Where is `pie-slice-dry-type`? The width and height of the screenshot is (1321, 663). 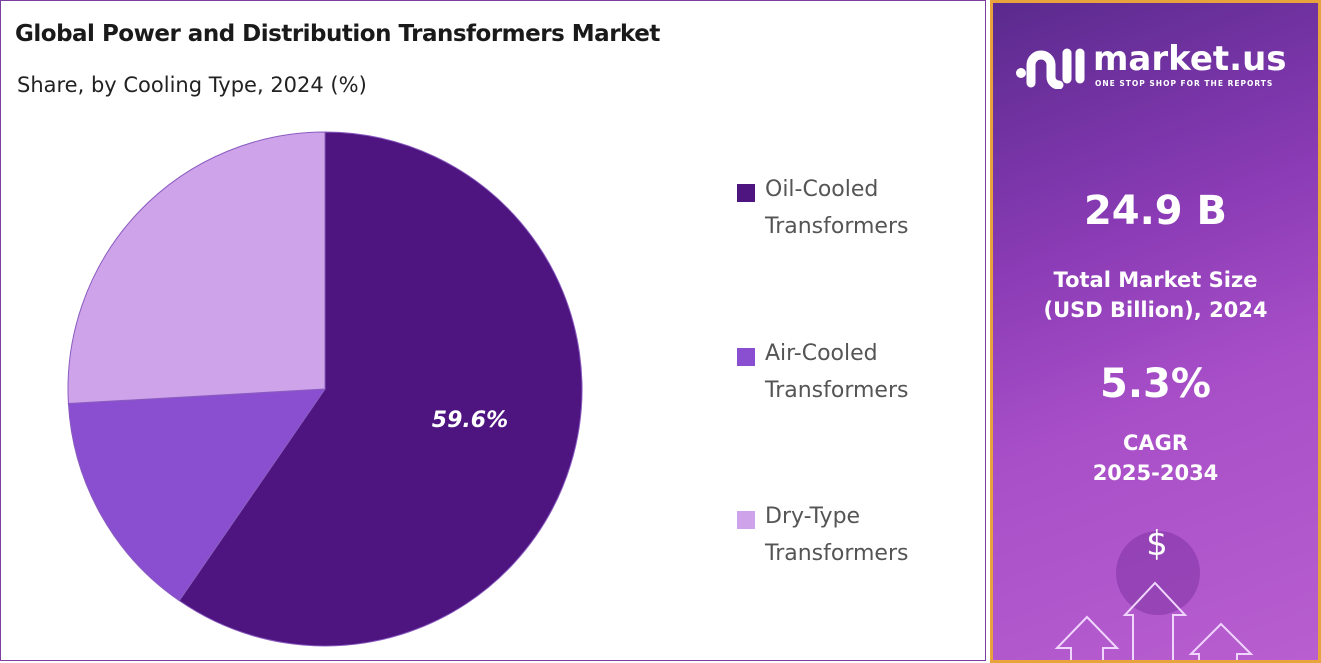 pie-slice-dry-type is located at coordinates (196, 268).